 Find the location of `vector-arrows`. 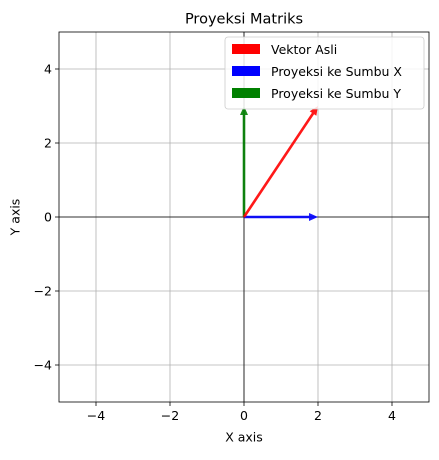

vector-arrows is located at coordinates (279, 163).